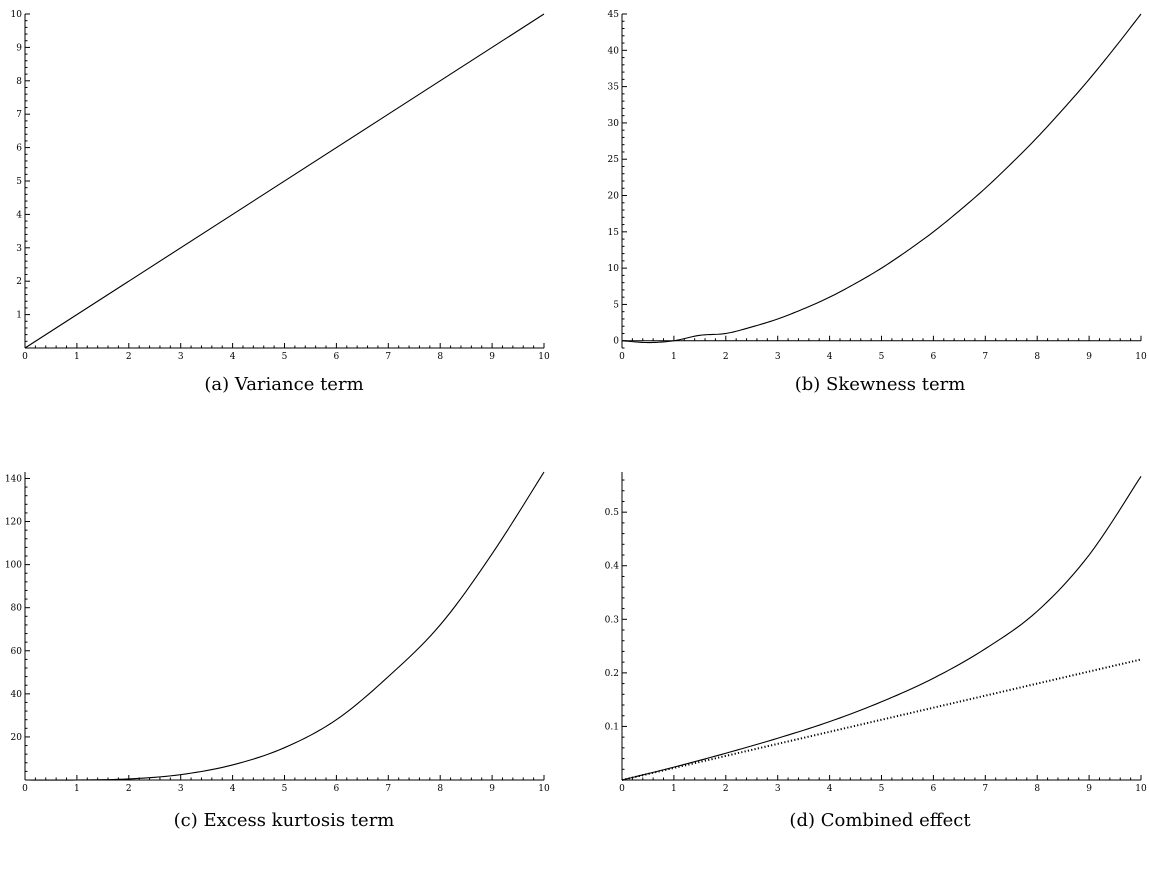  Describe the element at coordinates (614, 160) in the screenshot. I see `y-tick-label: 25` at that location.